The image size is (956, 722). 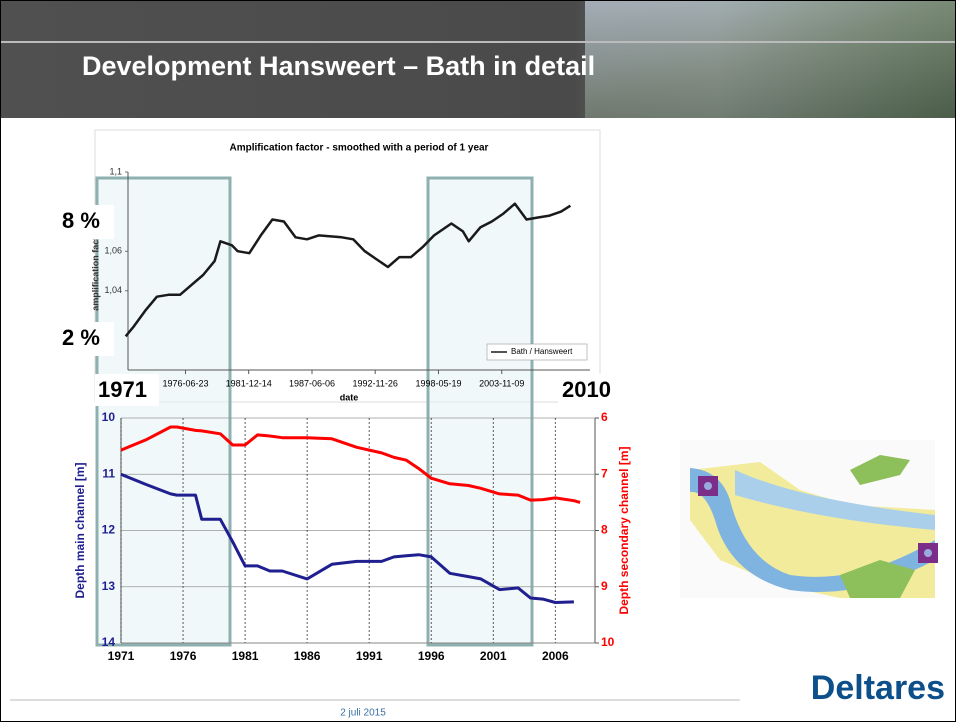 I want to click on x-tick-label: 1976, so click(x=183, y=656).